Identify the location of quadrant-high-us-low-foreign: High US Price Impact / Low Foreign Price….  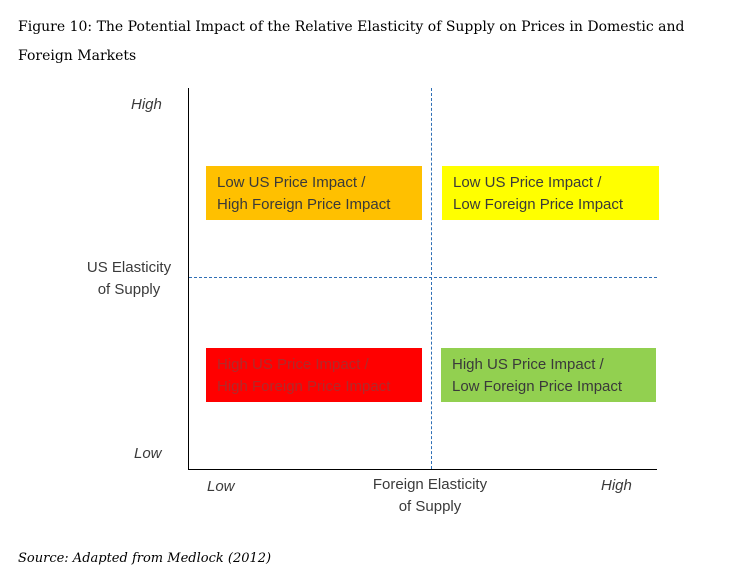
(548, 375).